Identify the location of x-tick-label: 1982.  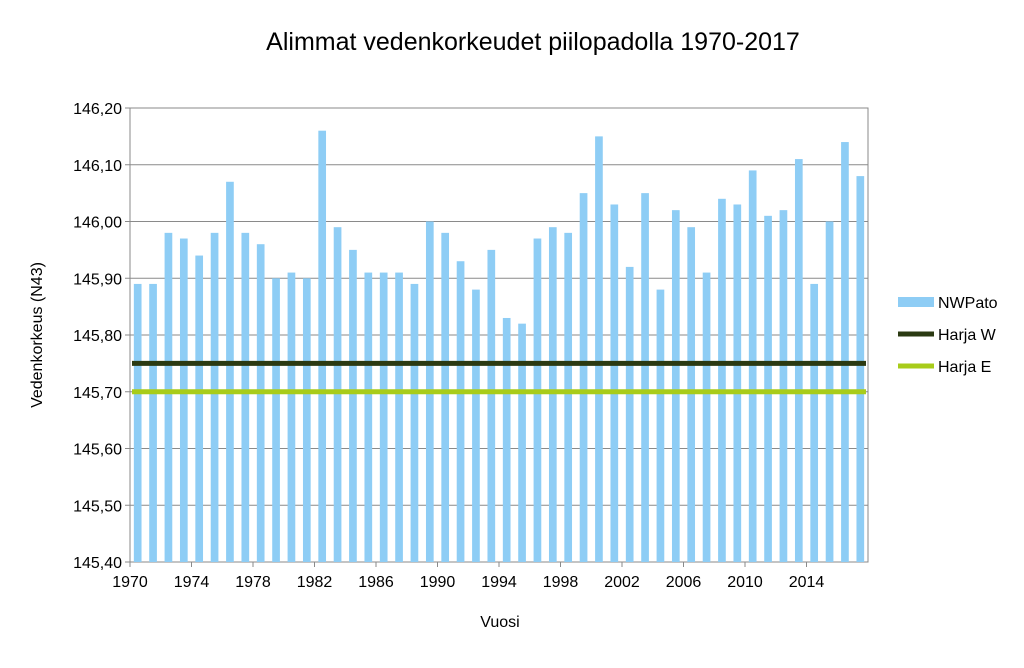
(315, 582).